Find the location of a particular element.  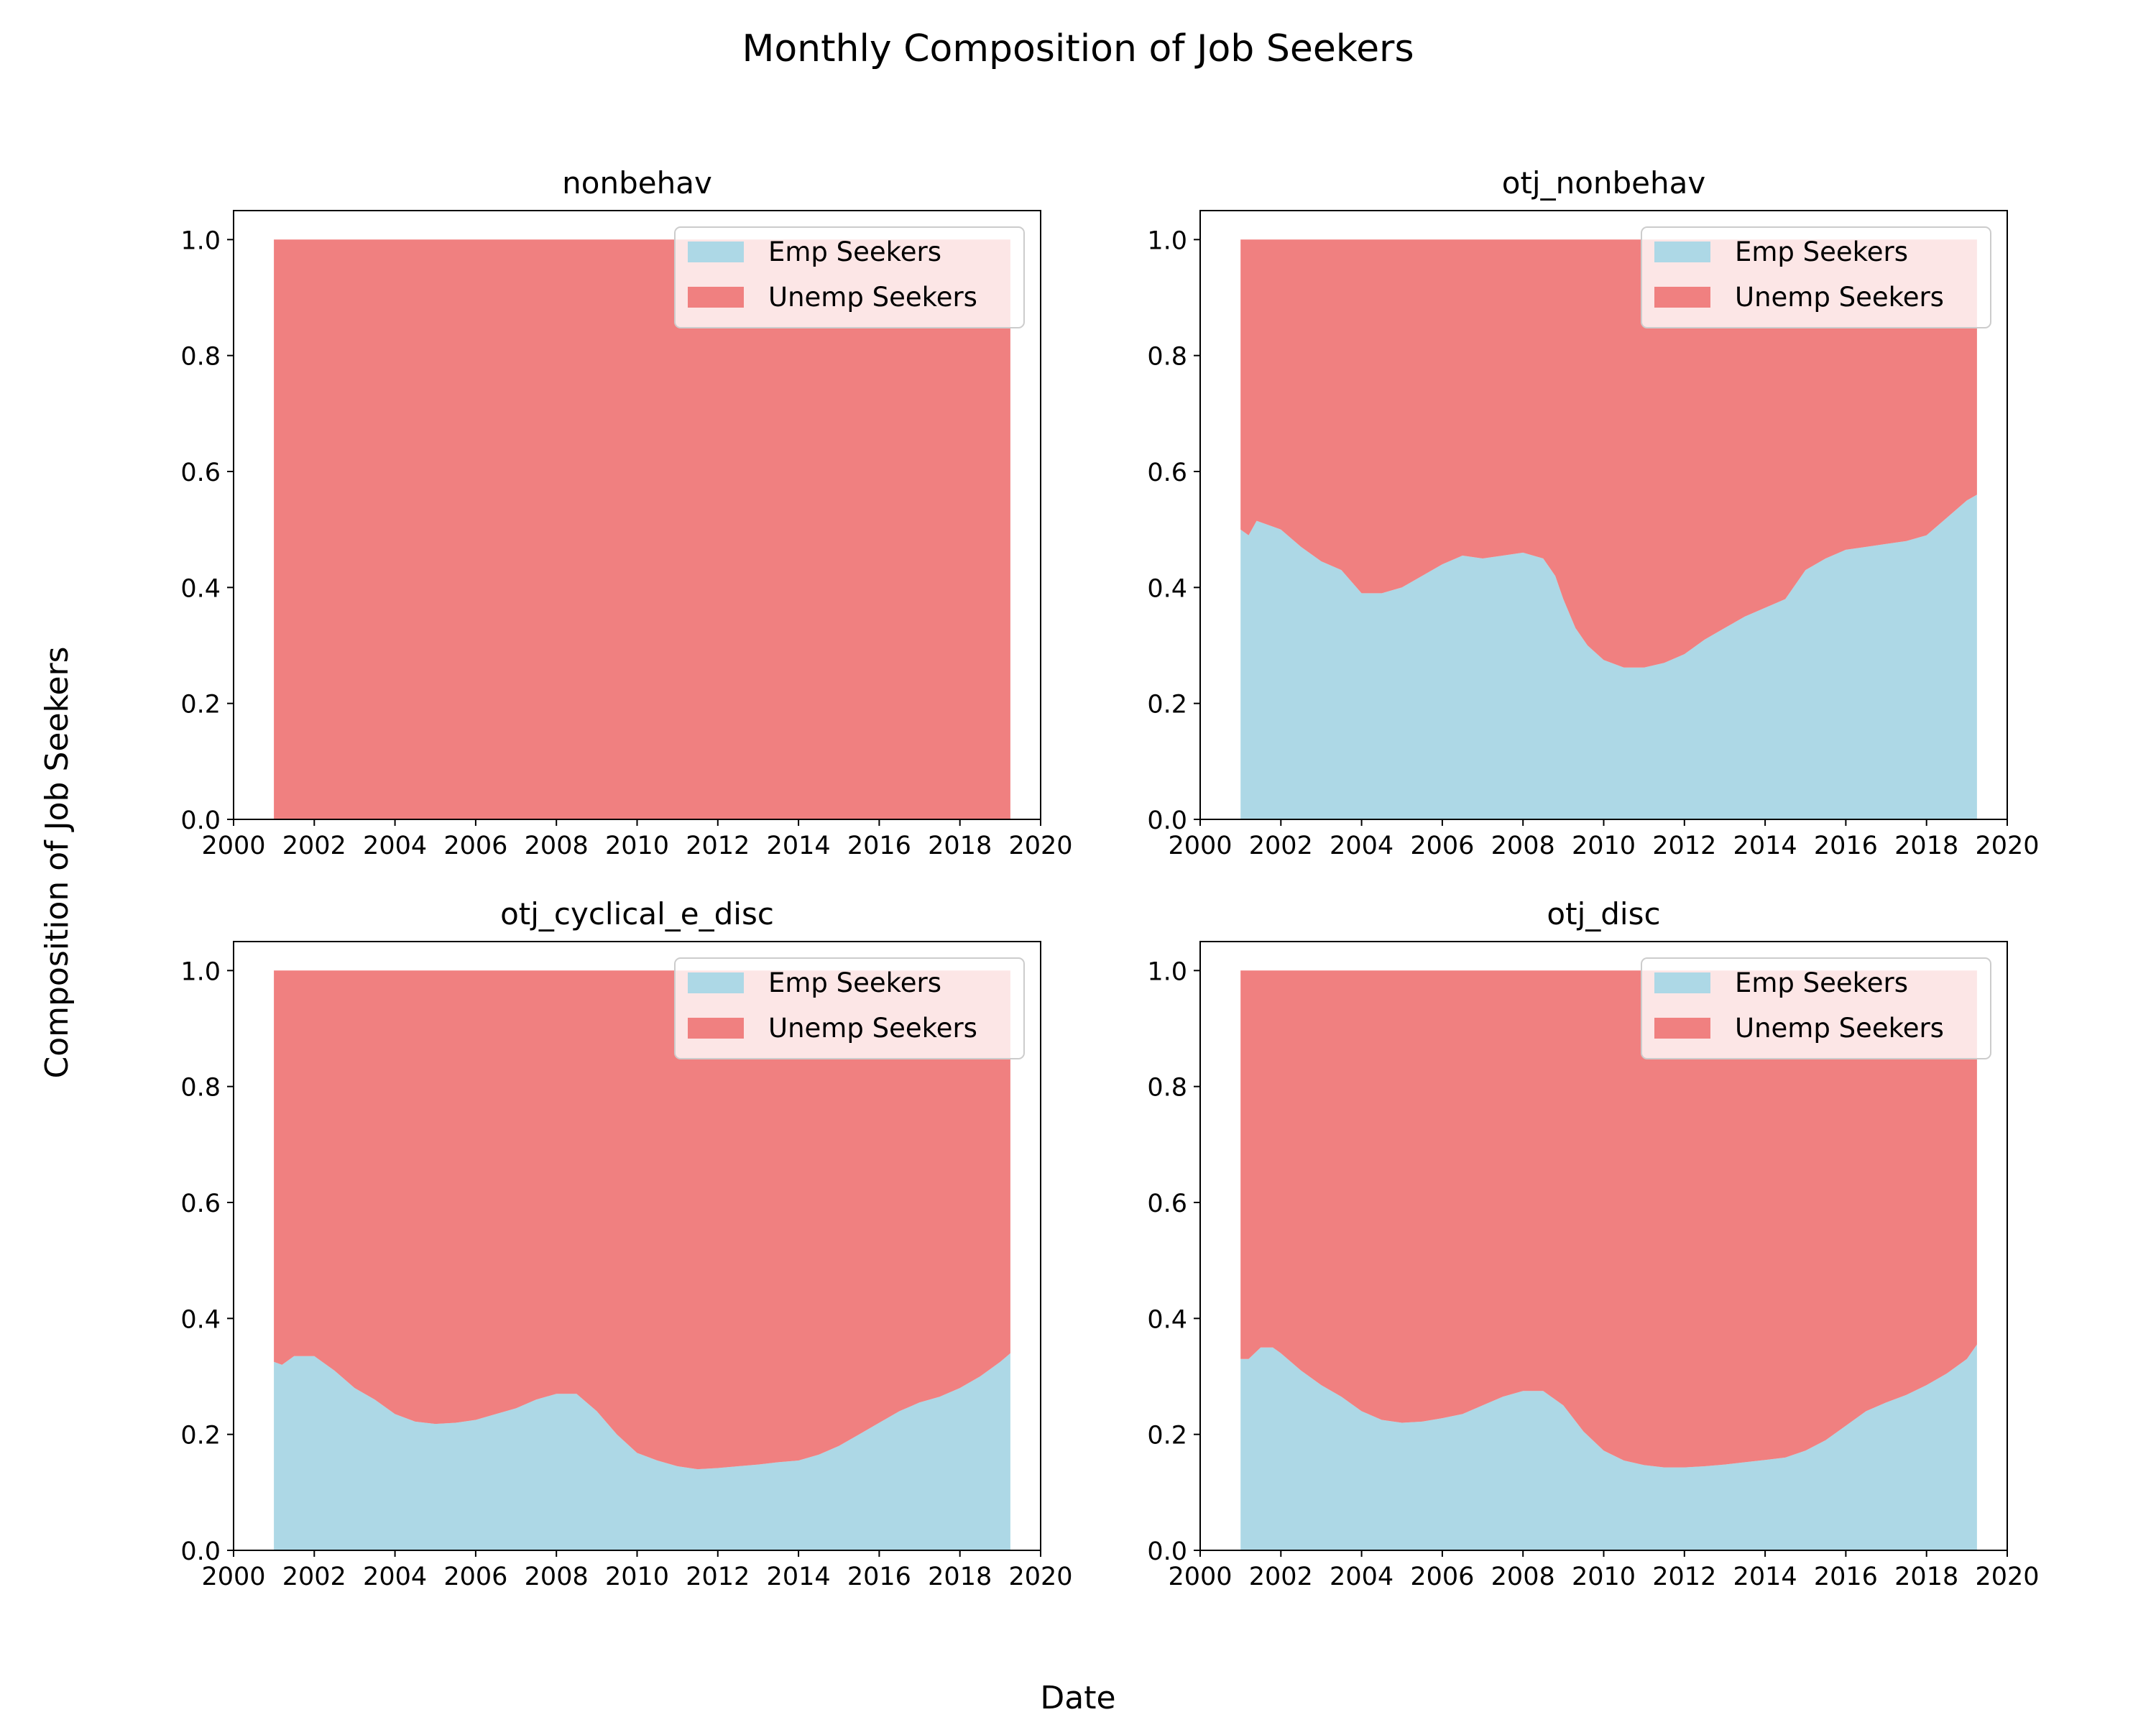

subplot-title: otj_cyclical_e_disc is located at coordinates (637, 914).